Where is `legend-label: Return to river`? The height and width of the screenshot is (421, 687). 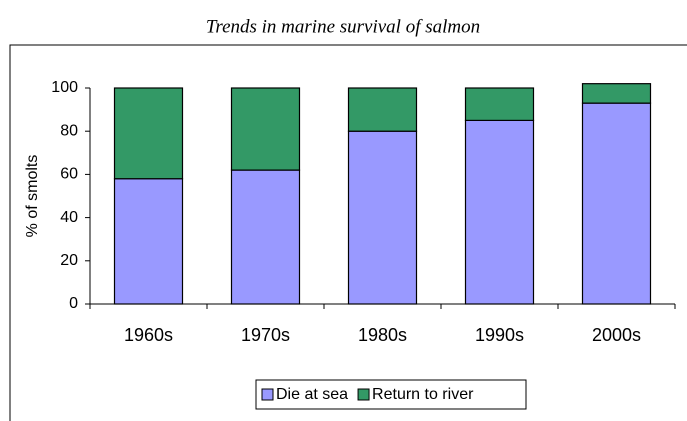 legend-label: Return to river is located at coordinates (423, 394).